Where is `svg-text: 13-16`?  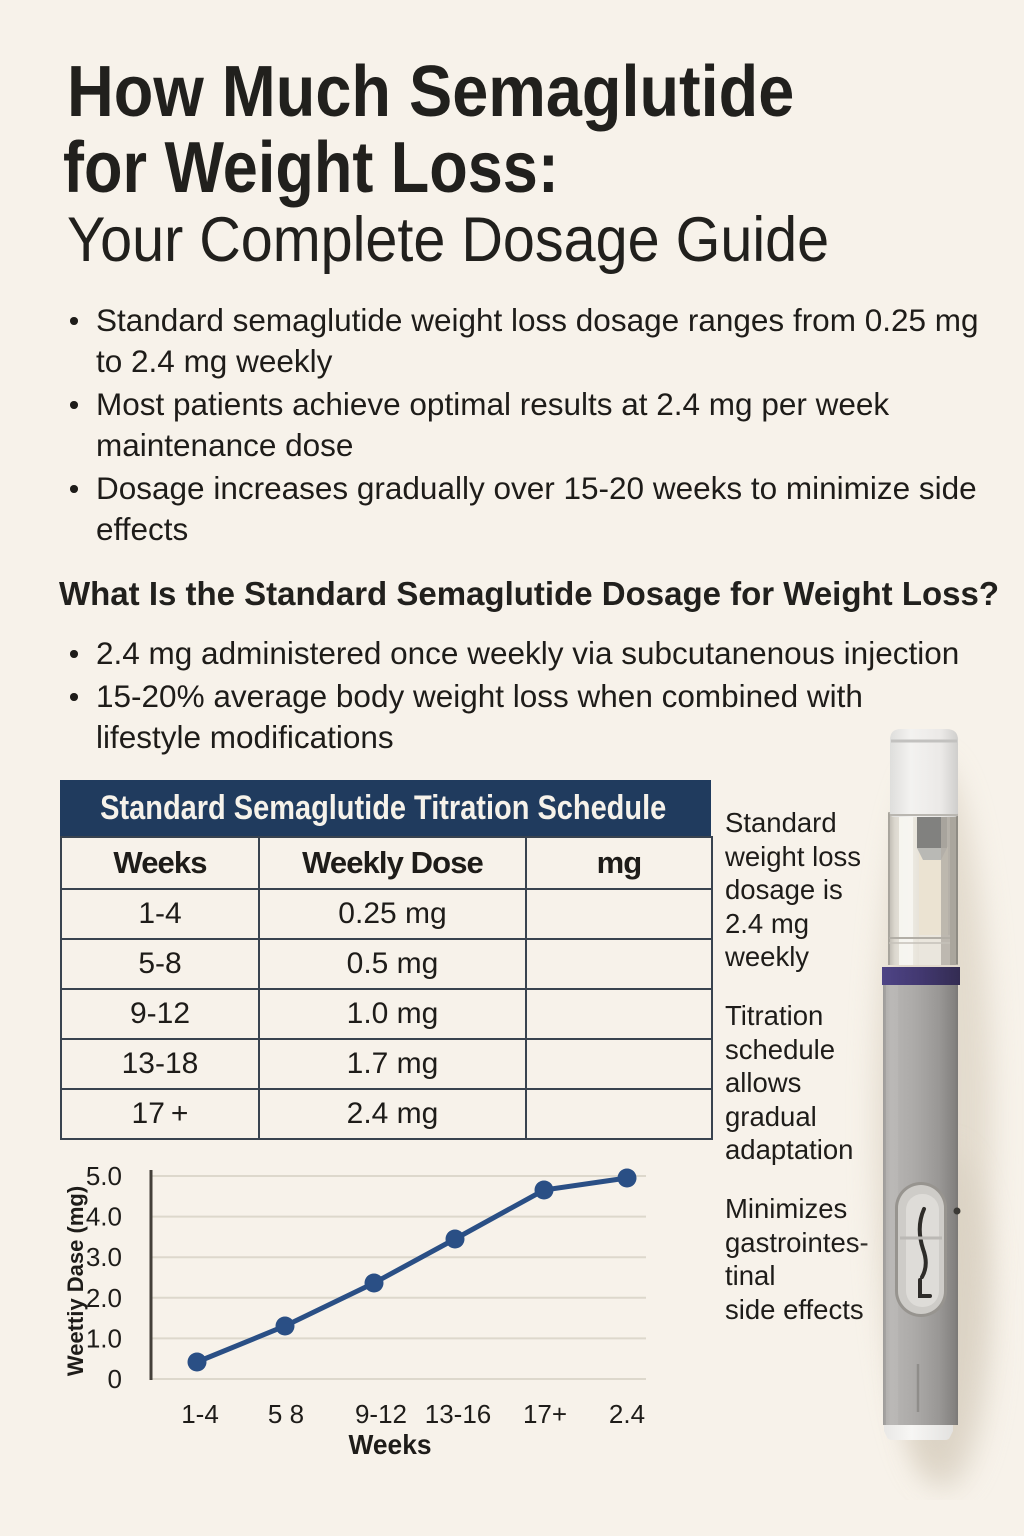 svg-text: 13-16 is located at coordinates (458, 1414).